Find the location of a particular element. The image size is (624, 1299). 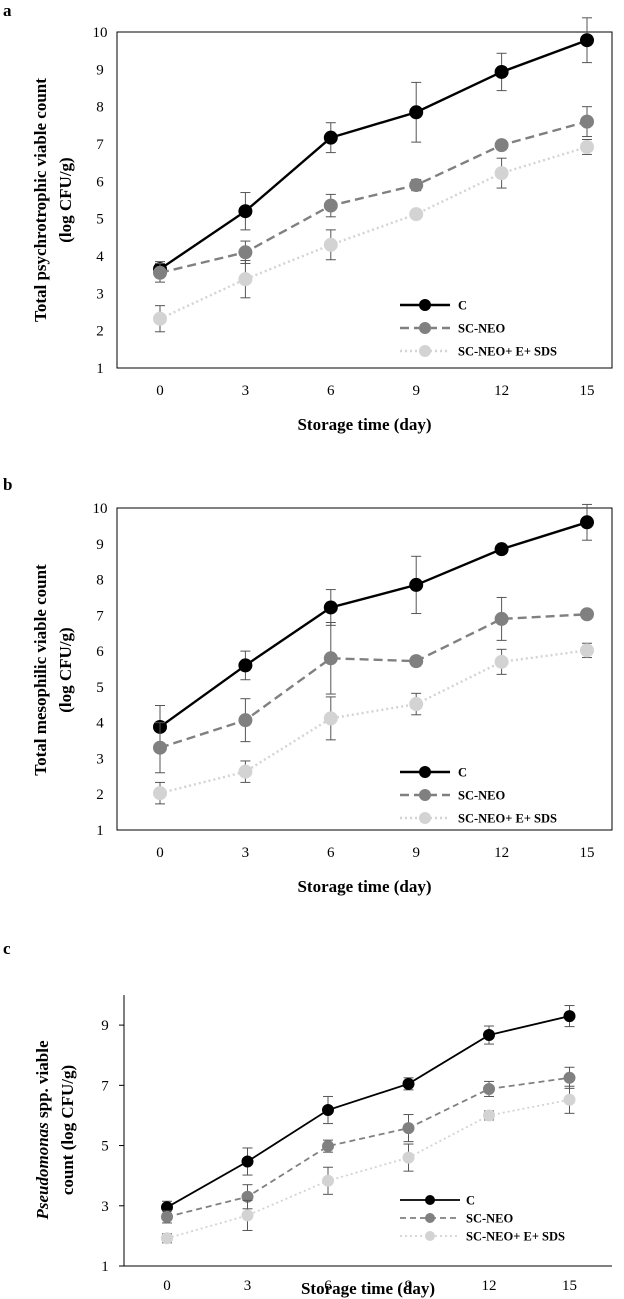

y-axis-title-italic-part: Pseudomonas is located at coordinates (42, 1171).